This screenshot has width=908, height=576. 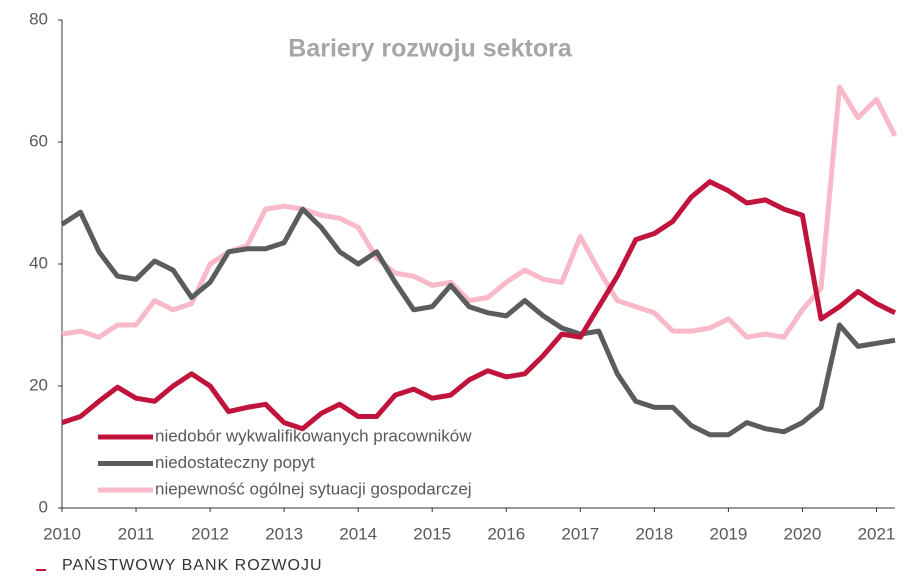 I want to click on x-tick-label: 2019, so click(x=728, y=533).